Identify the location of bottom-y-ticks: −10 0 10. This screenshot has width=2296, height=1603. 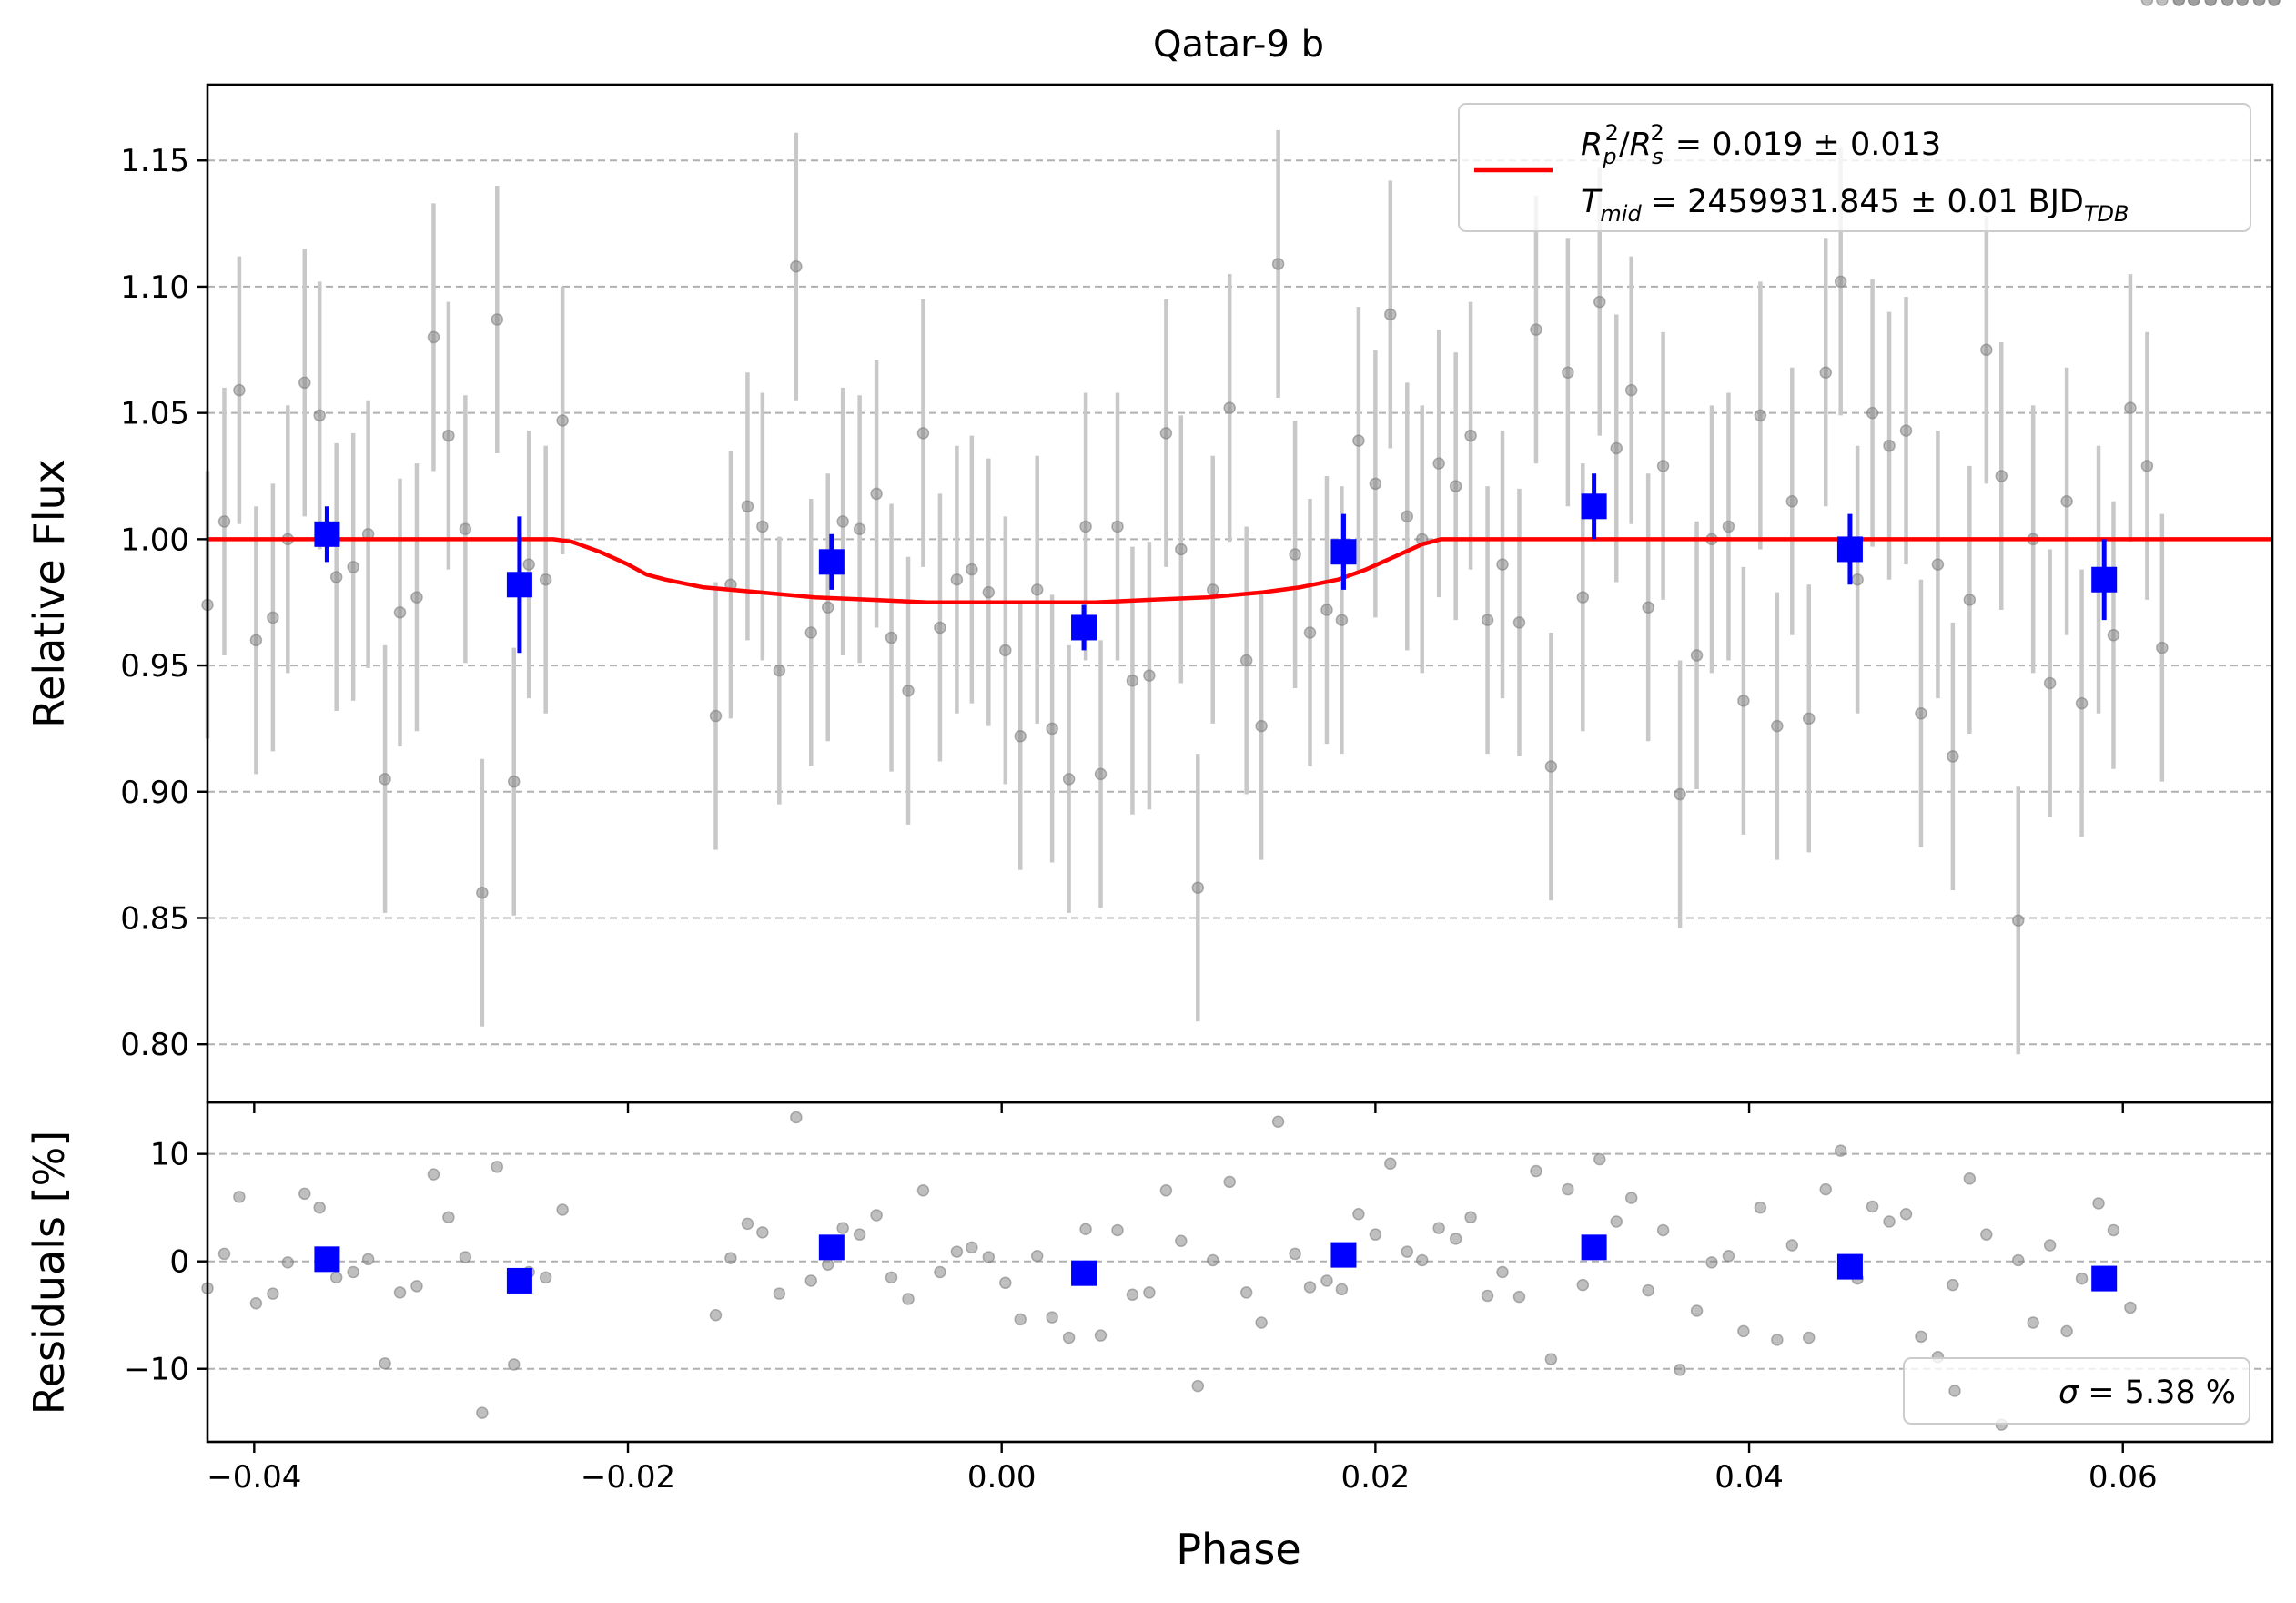
(165, 1262).